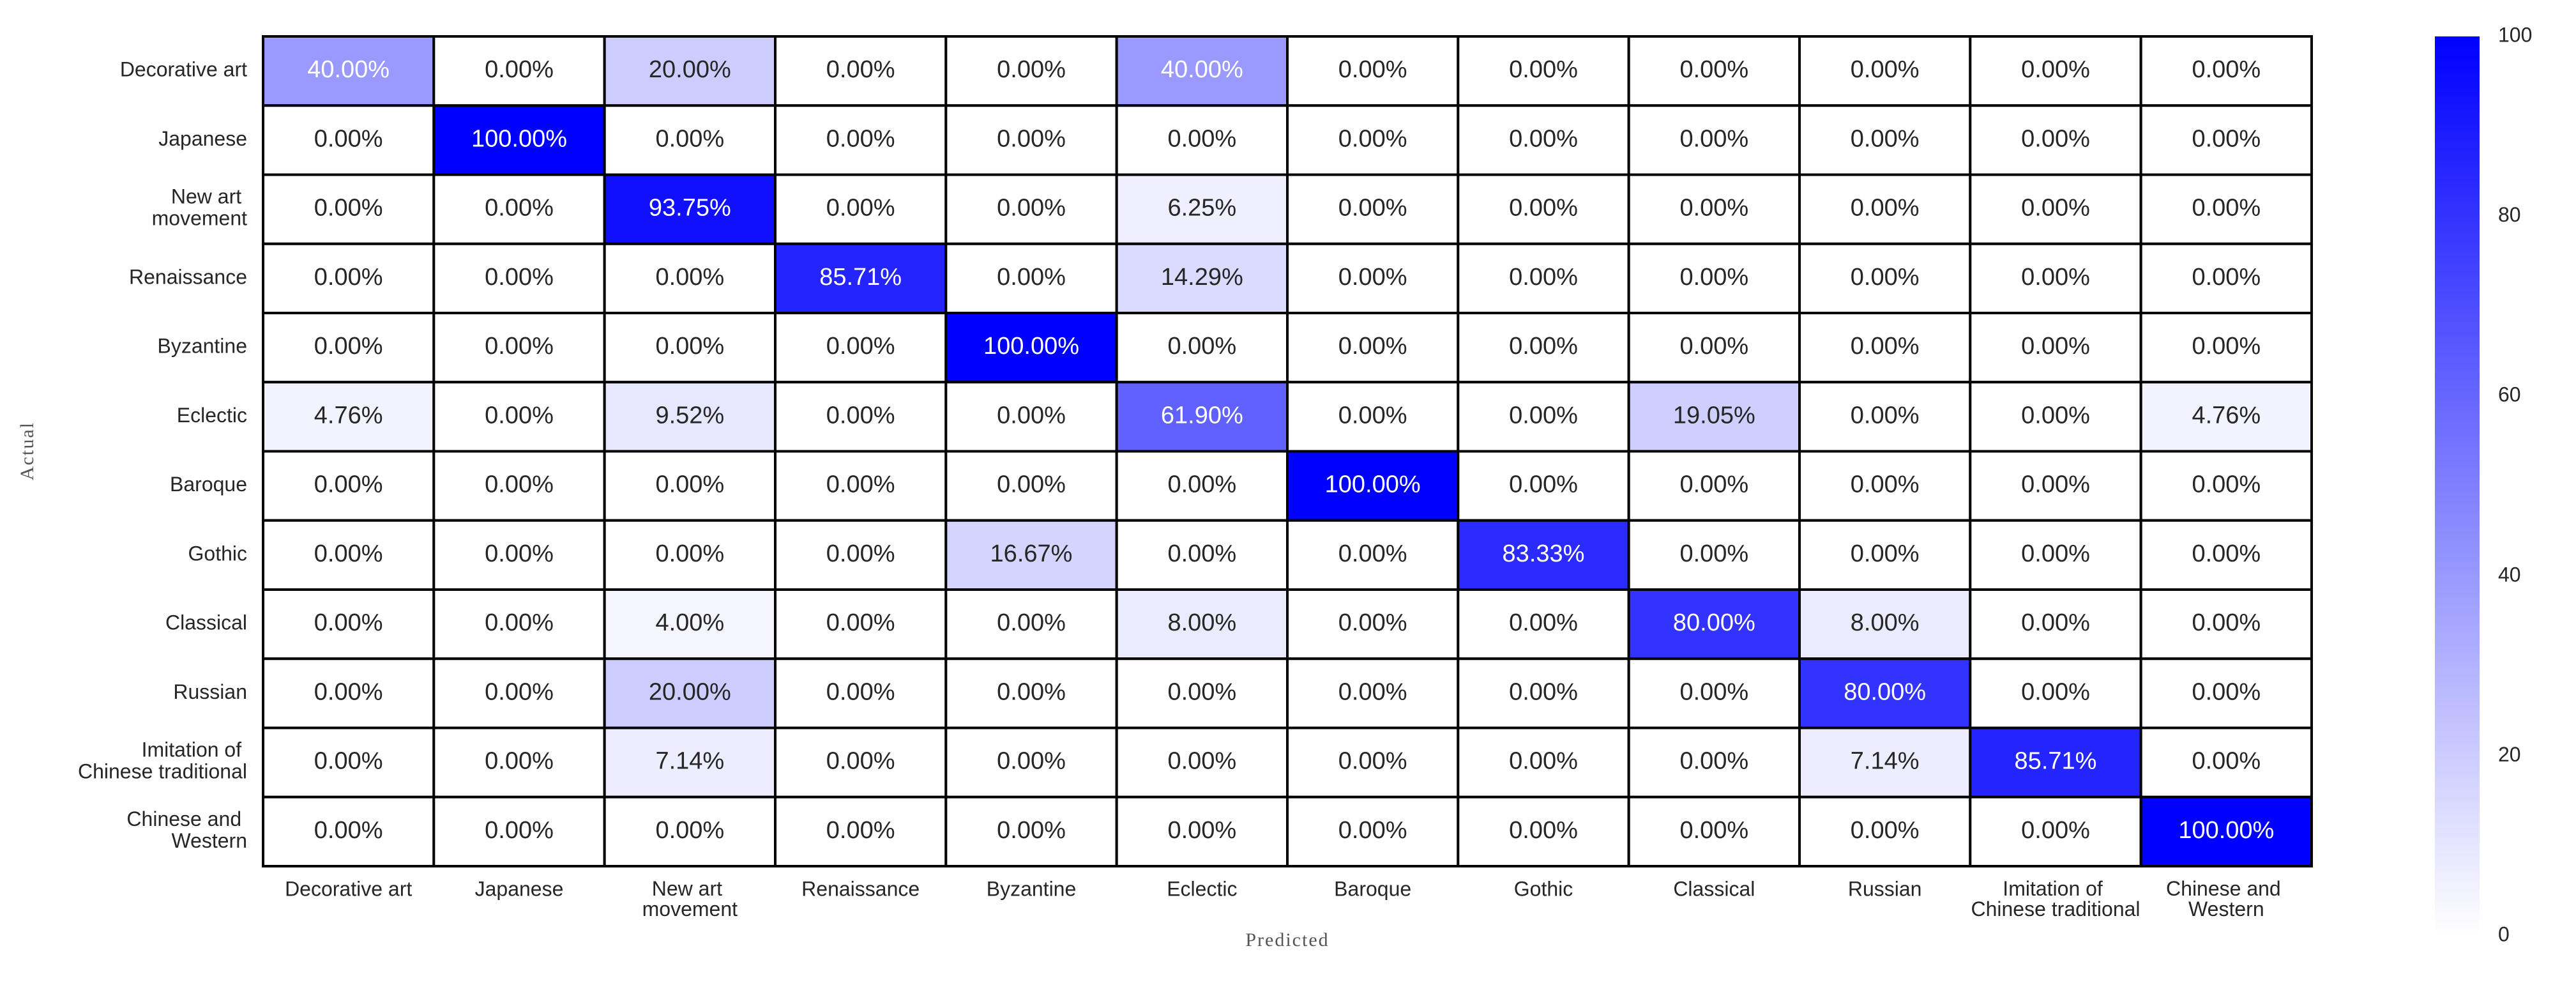  I want to click on x-tick-label: Russian, so click(1885, 888).